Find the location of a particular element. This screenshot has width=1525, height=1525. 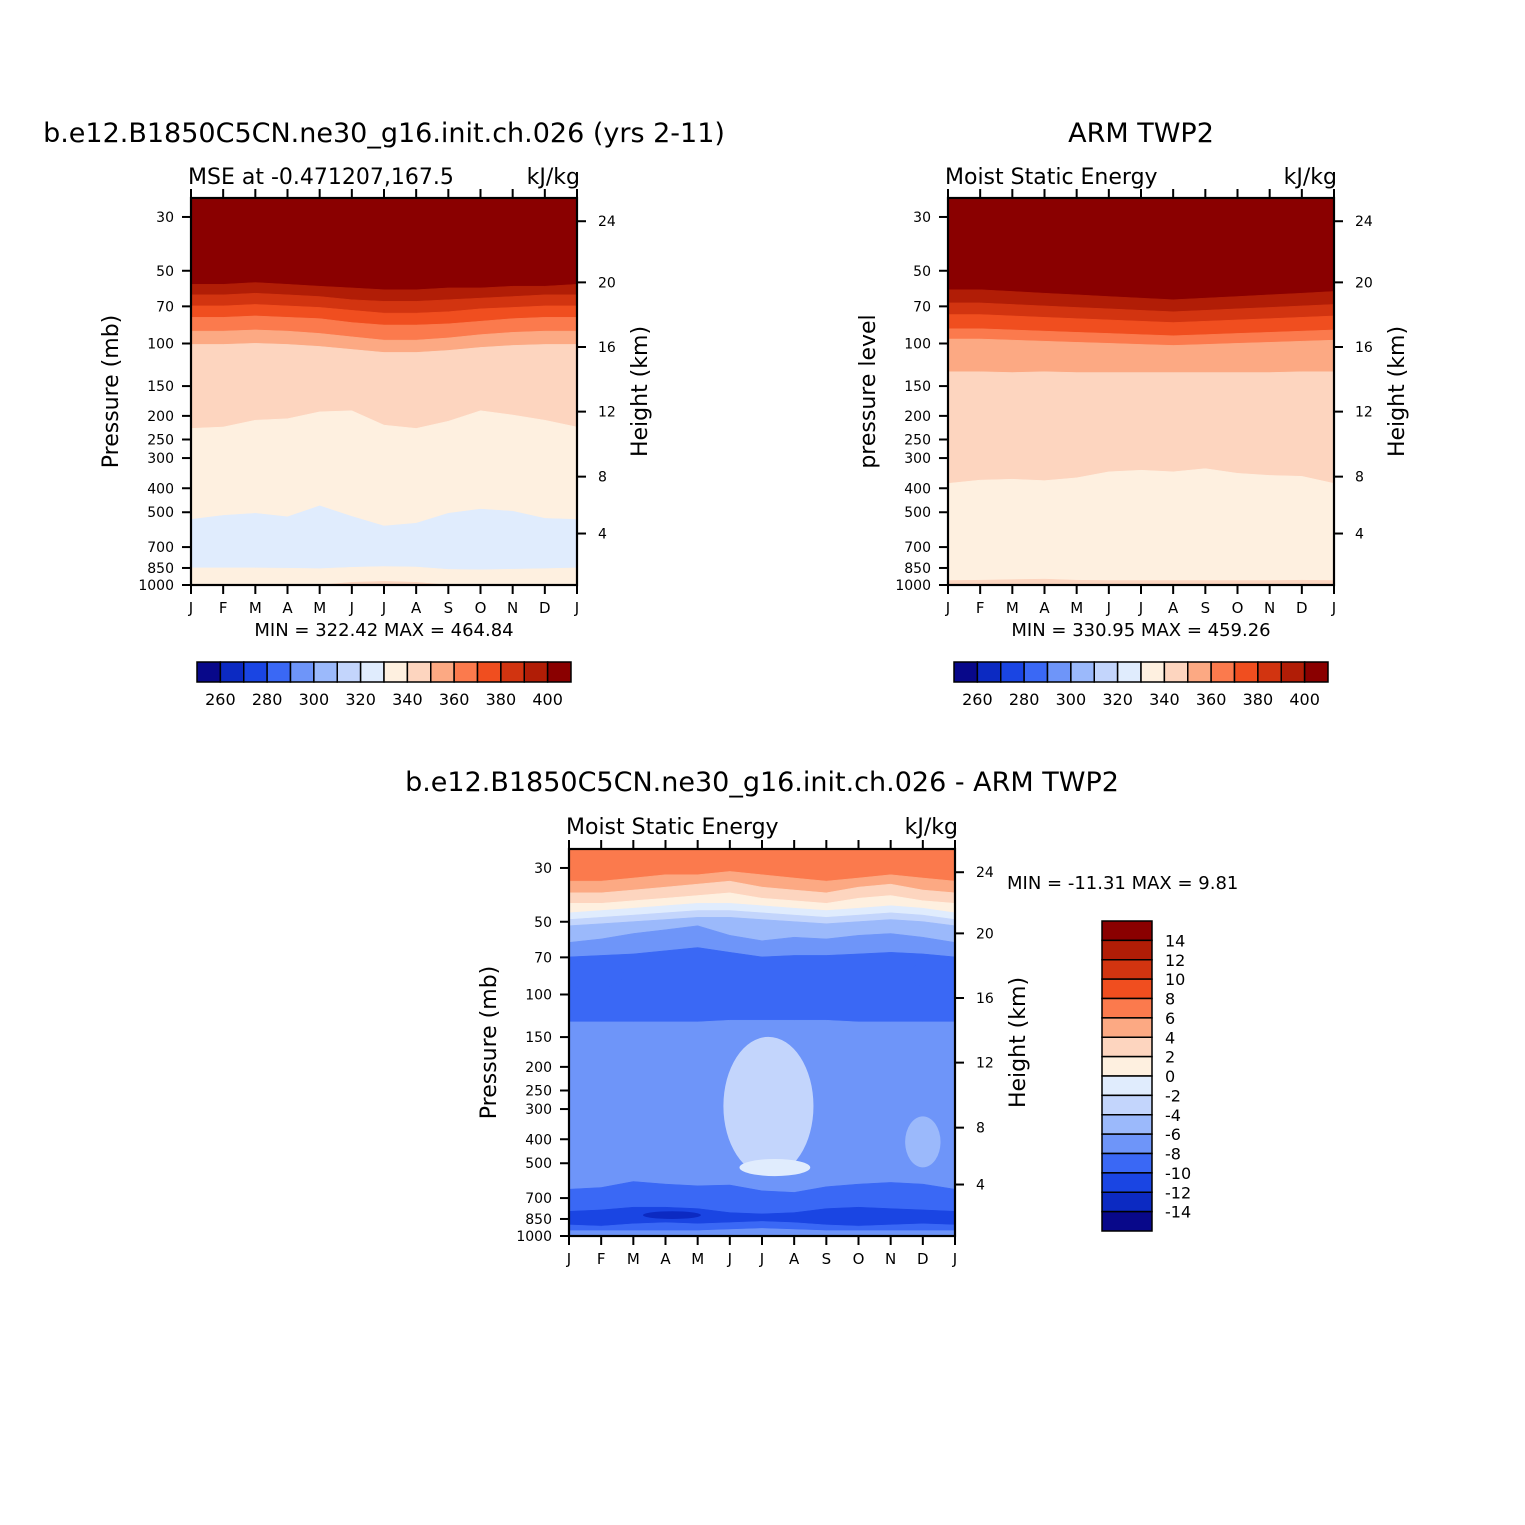

colorbar-label: 340 is located at coordinates (1164, 699).